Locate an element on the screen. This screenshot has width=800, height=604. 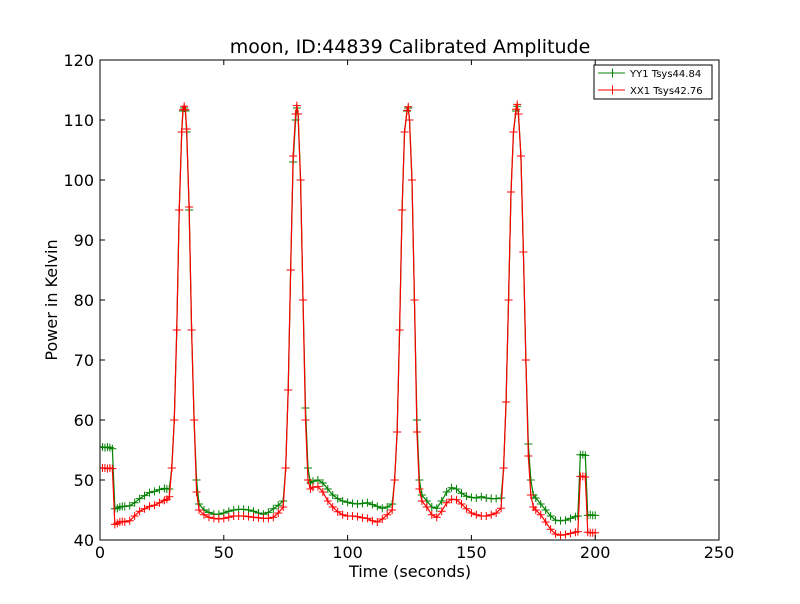
x-axis-label: Time (seconds) is located at coordinates (409, 571).